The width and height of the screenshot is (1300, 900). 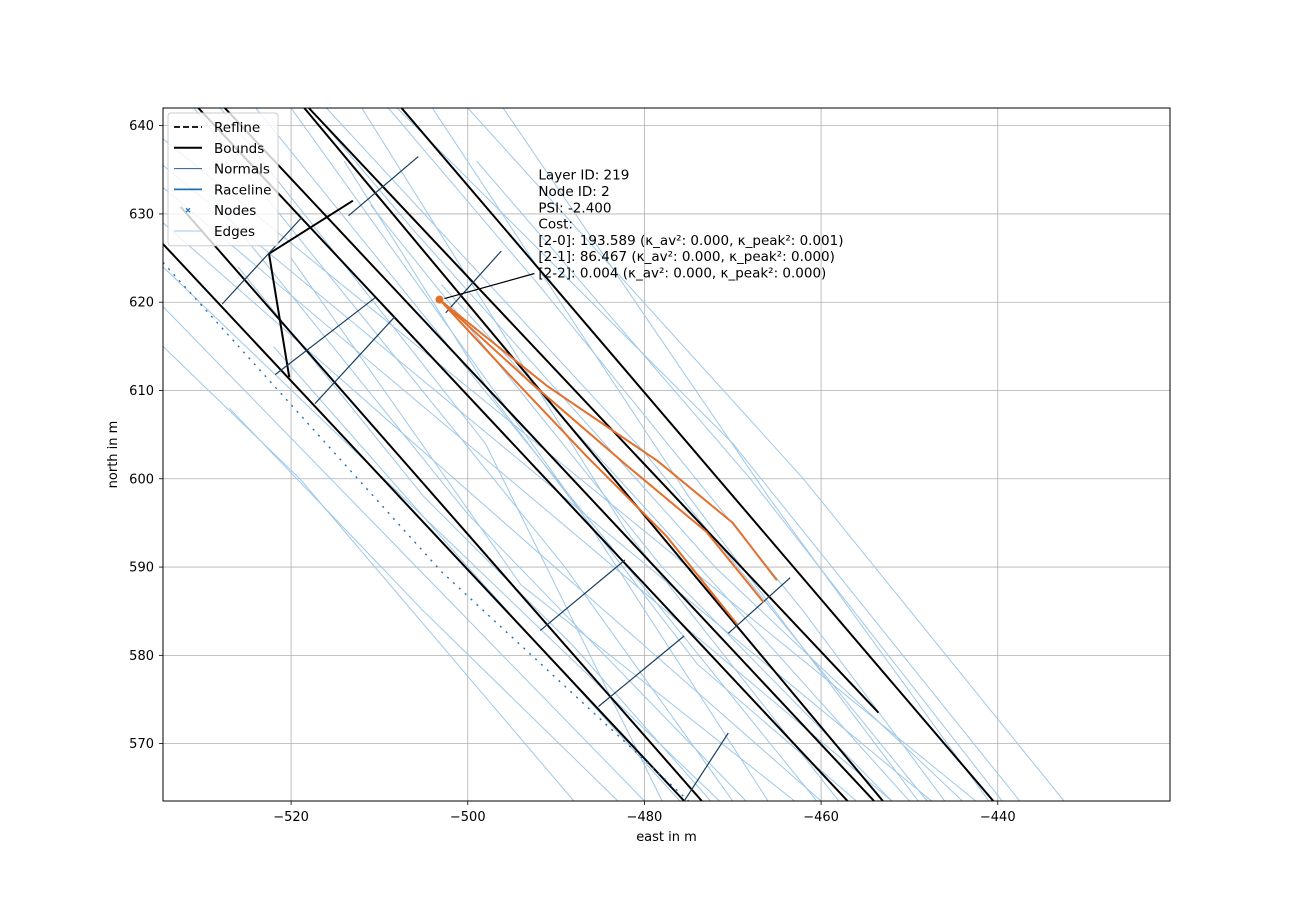 I want to click on legend-swatch-nodes, so click(x=188, y=210).